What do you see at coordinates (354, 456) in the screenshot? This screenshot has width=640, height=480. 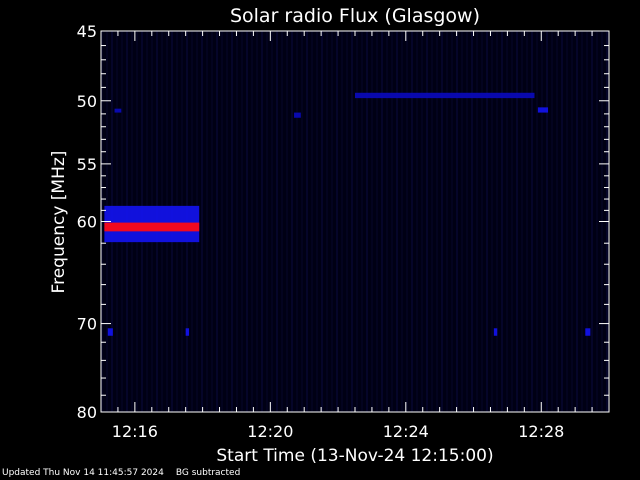 I see `x-axis-label: Start Time (13-Nov-24 12:15:00)` at bounding box center [354, 456].